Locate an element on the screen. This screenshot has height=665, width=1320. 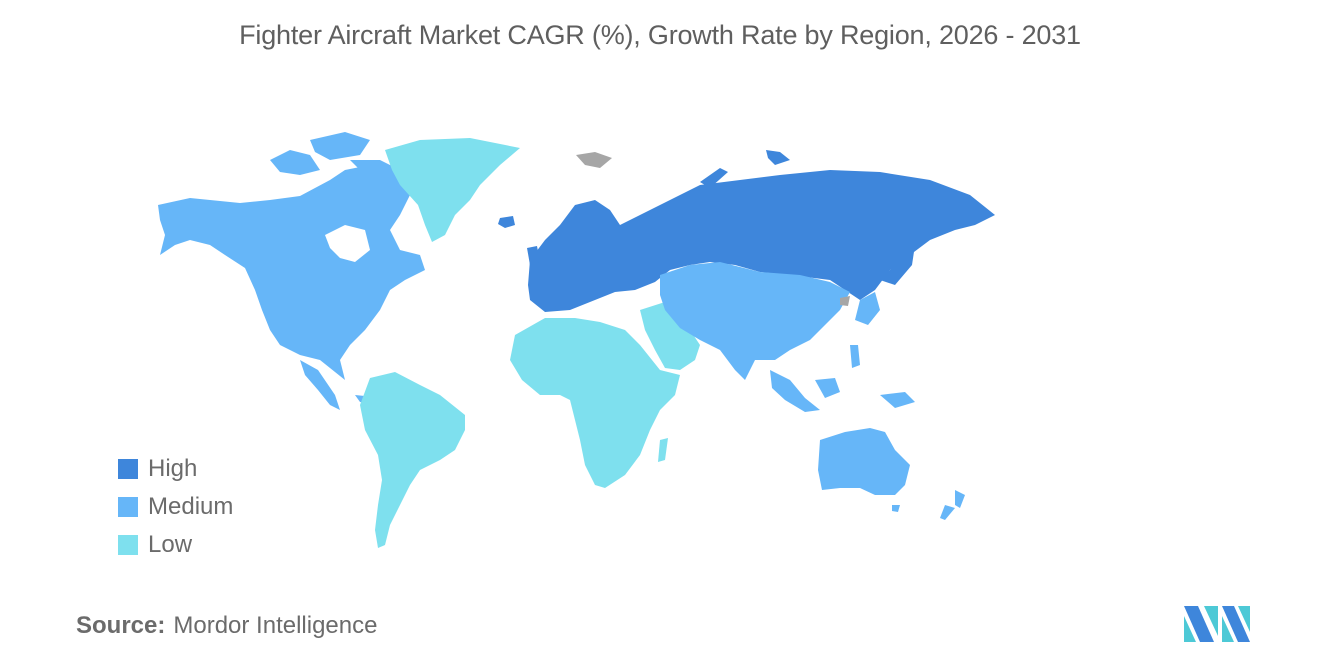
mordor-logo-icon is located at coordinates (1217, 624).